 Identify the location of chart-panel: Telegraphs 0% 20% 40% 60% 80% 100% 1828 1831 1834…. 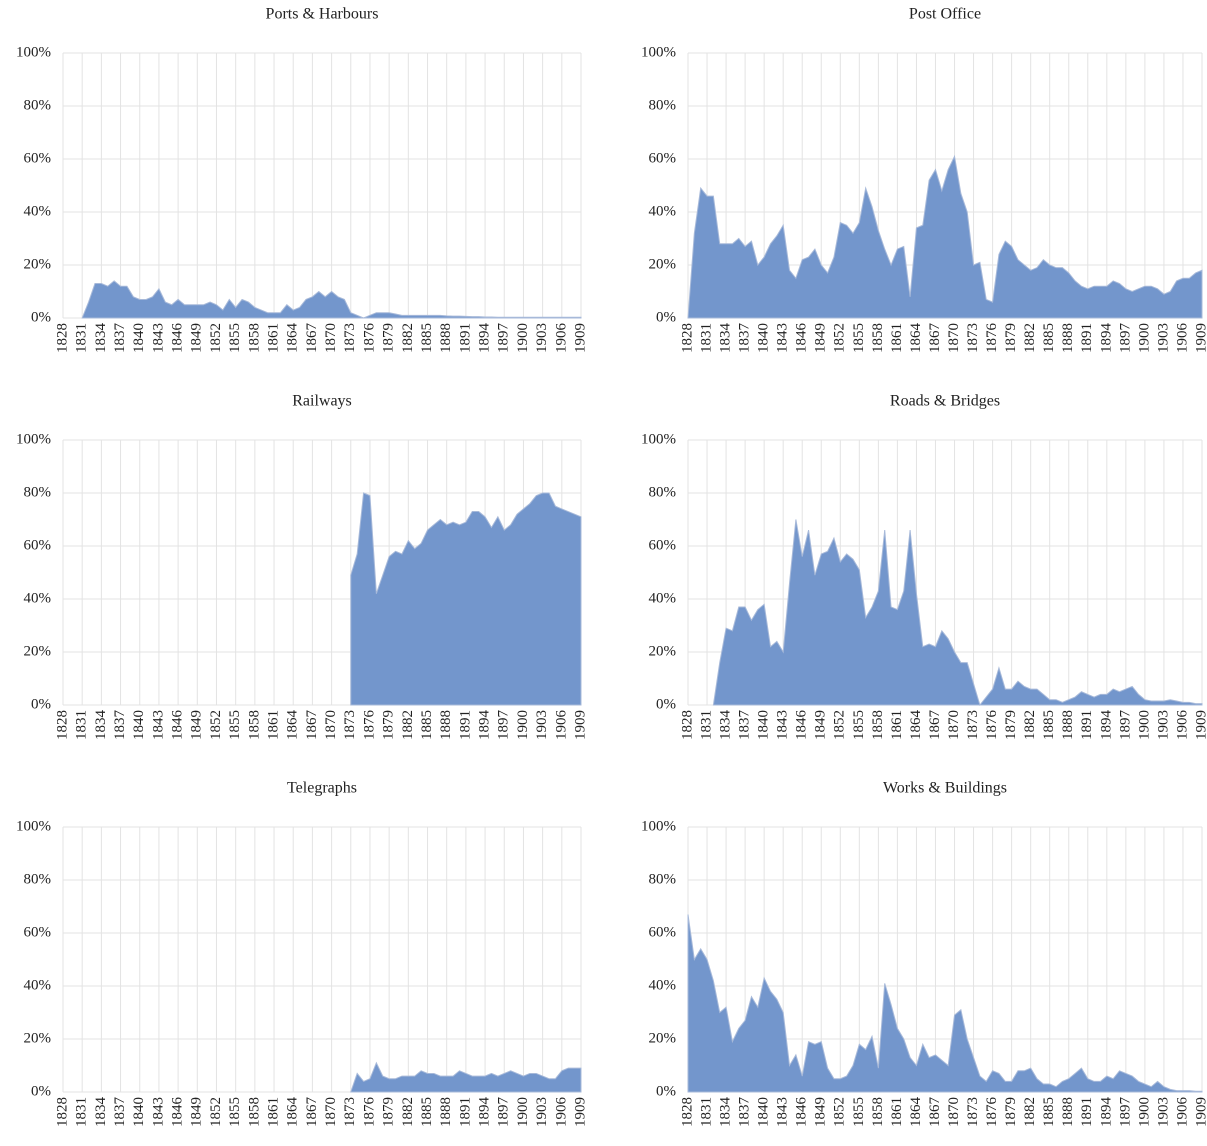
(302, 953).